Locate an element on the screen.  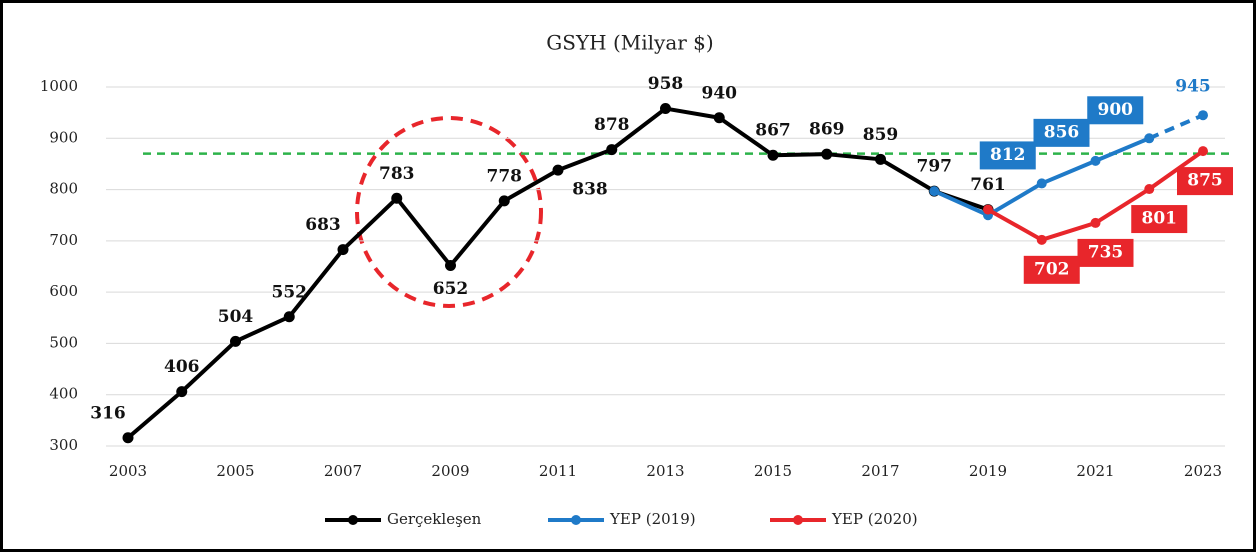
data-label: 869 is located at coordinates (827, 130).